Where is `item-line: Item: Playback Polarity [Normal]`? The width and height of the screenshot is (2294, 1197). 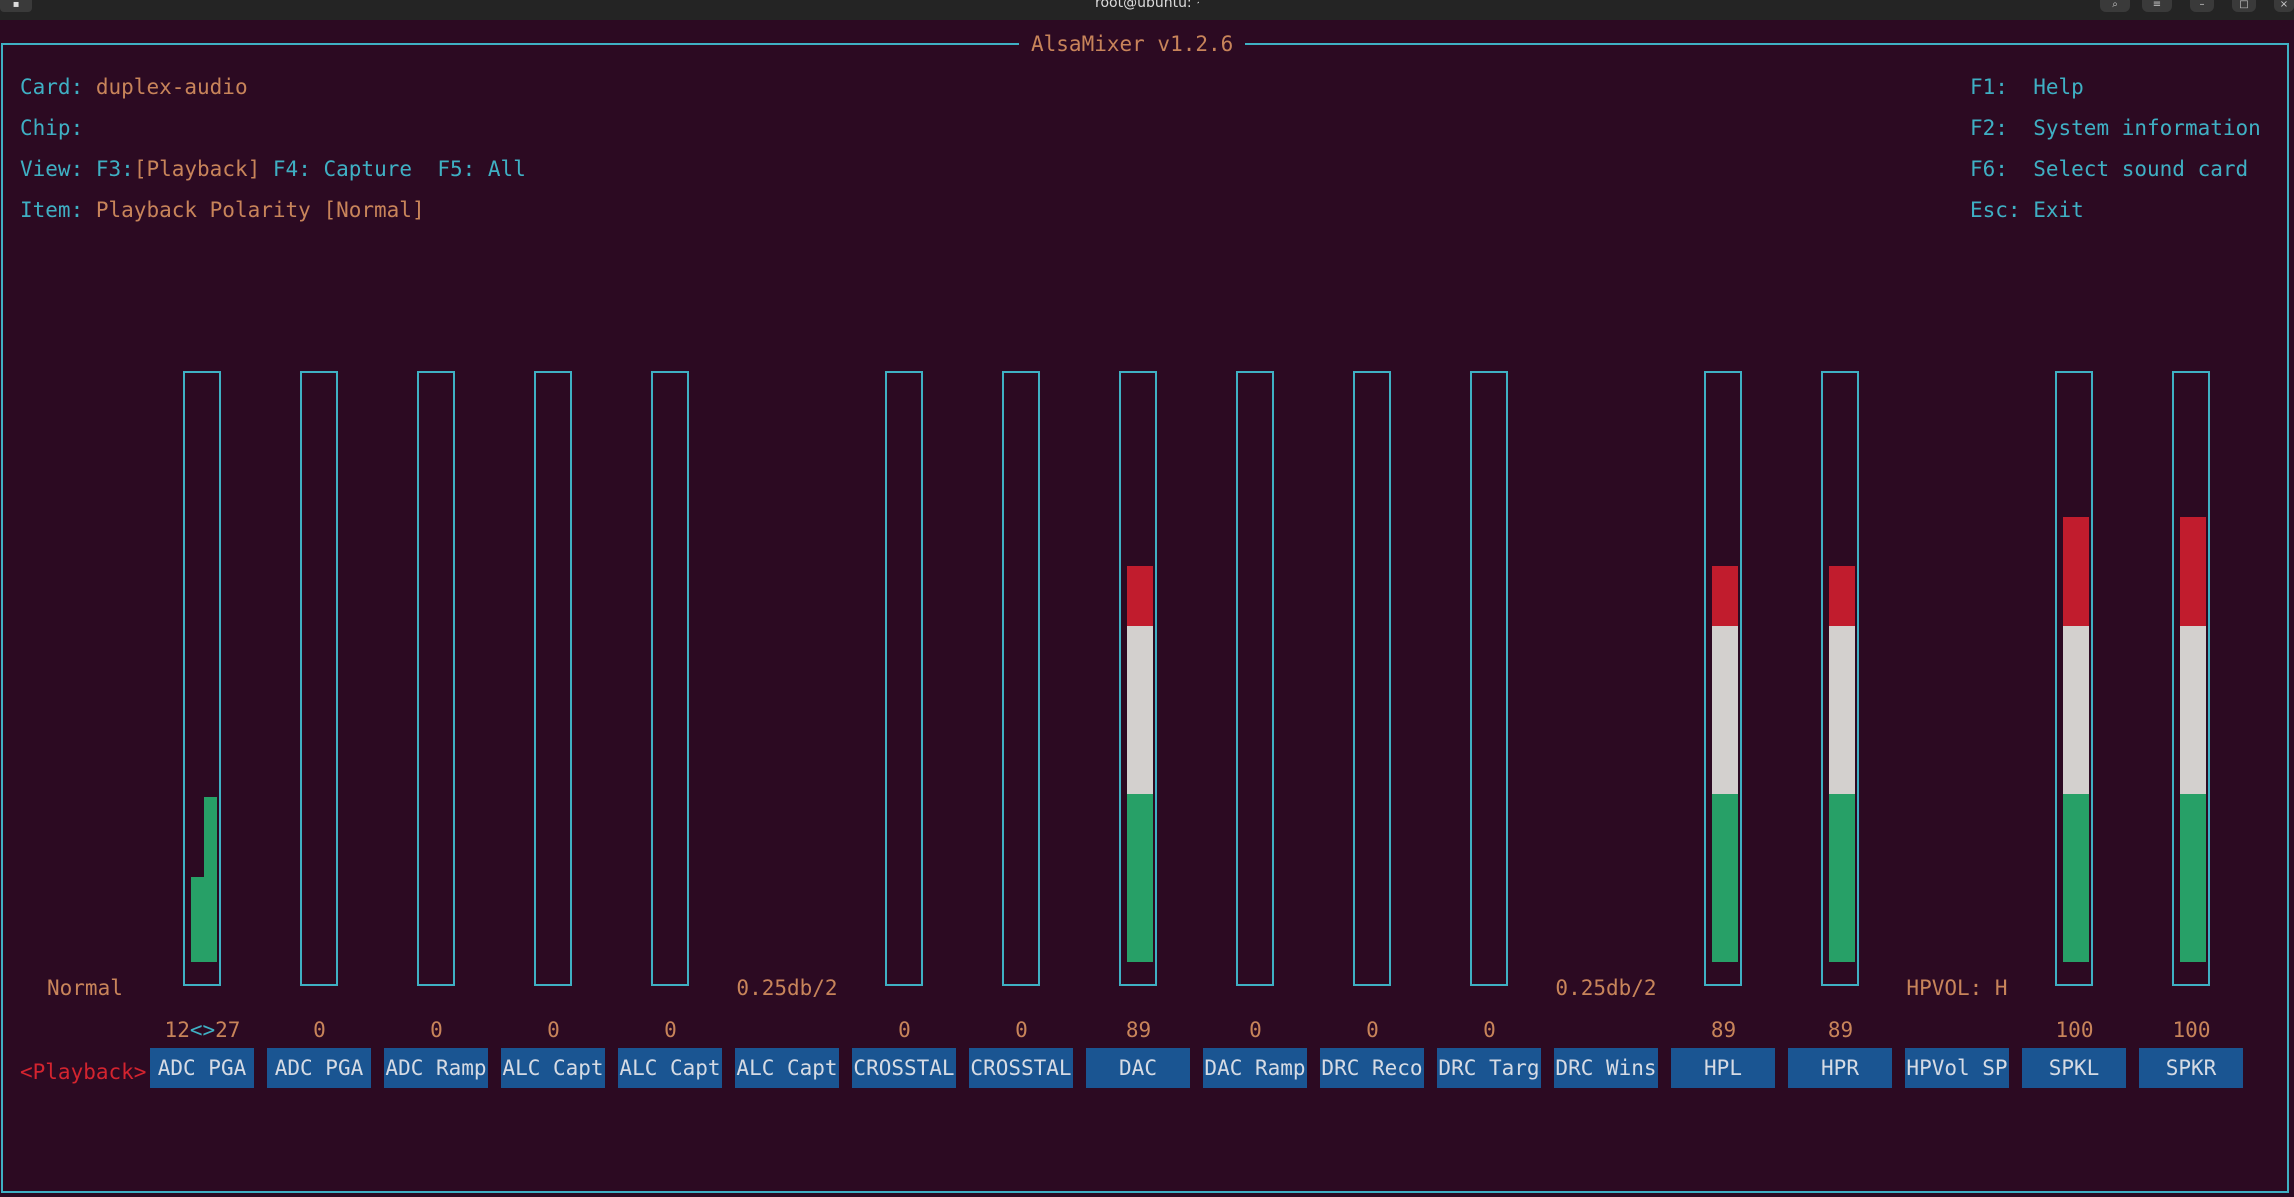
item-line: Item: Playback Polarity [Normal] is located at coordinates (222, 210).